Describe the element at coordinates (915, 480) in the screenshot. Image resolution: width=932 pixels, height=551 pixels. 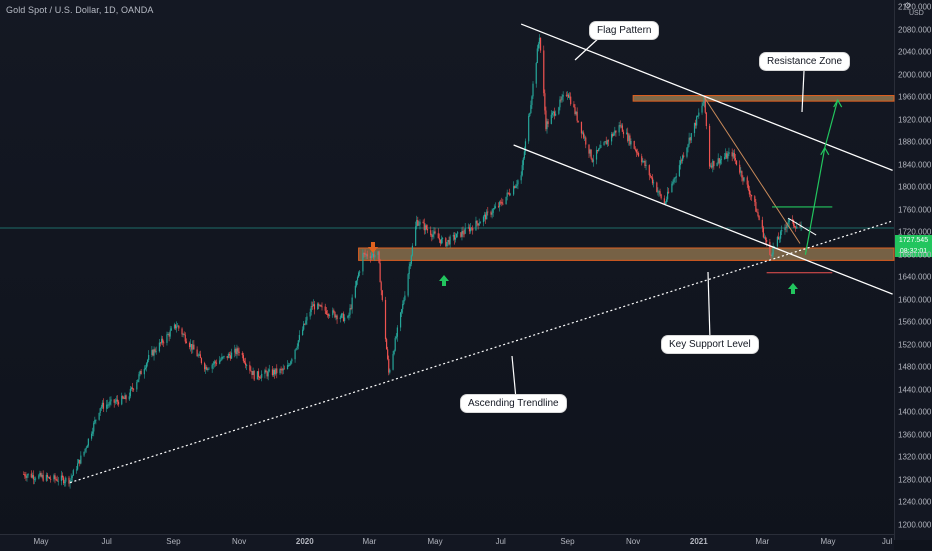
I see `price-tick-label: 1280.000` at that location.